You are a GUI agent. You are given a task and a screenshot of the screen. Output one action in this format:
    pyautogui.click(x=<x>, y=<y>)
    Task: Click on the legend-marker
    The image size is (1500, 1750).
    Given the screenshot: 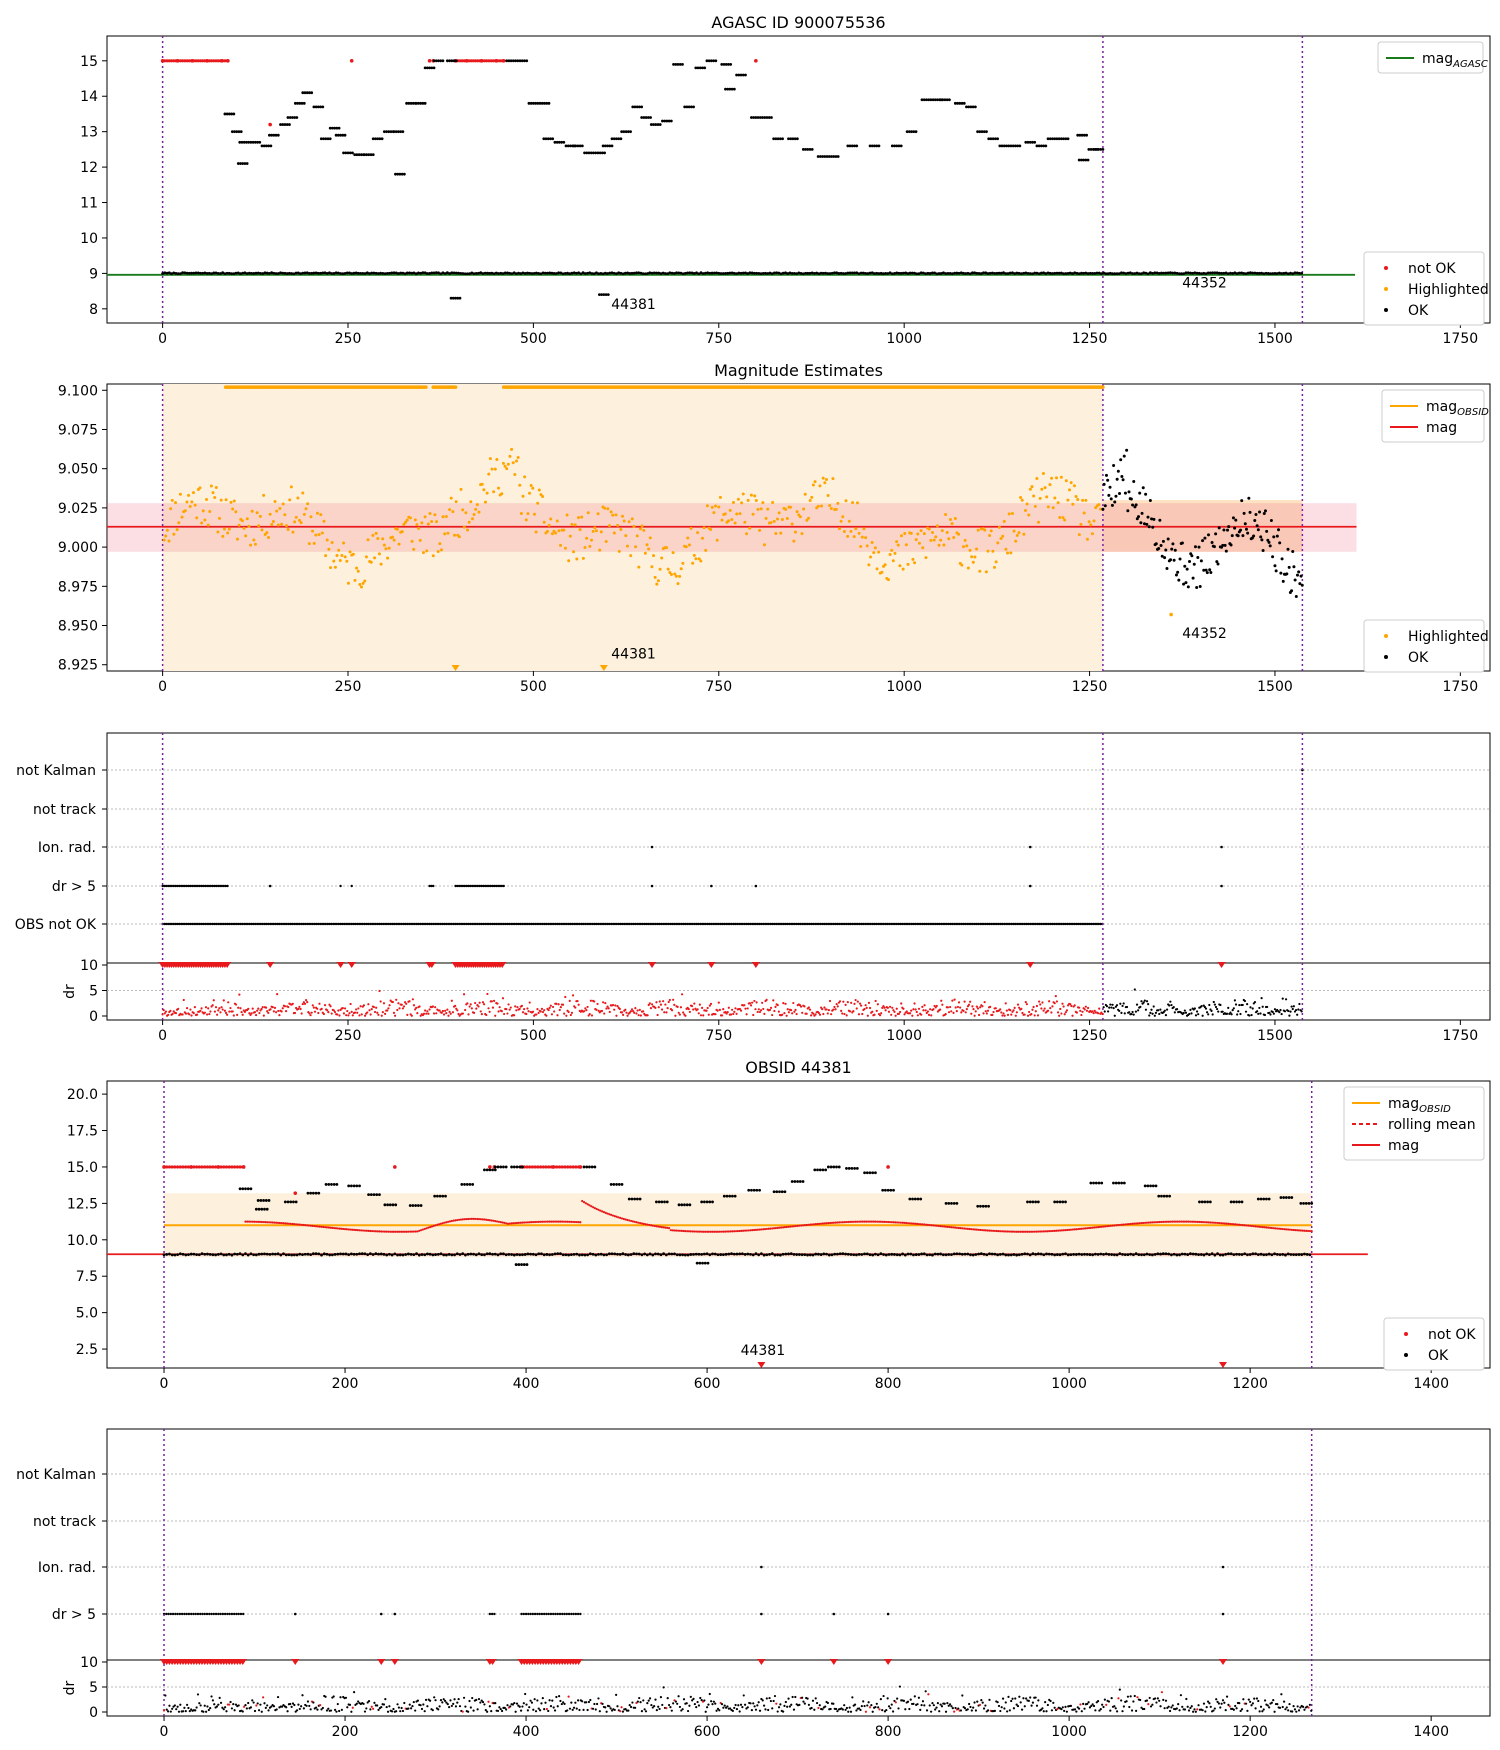 What is the action you would take?
    pyautogui.click(x=1386, y=289)
    